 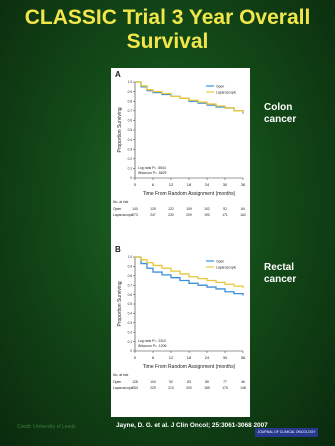 What do you see at coordinates (243, 388) in the screenshot?
I see `panel-b-at-risk-value: 148` at bounding box center [243, 388].